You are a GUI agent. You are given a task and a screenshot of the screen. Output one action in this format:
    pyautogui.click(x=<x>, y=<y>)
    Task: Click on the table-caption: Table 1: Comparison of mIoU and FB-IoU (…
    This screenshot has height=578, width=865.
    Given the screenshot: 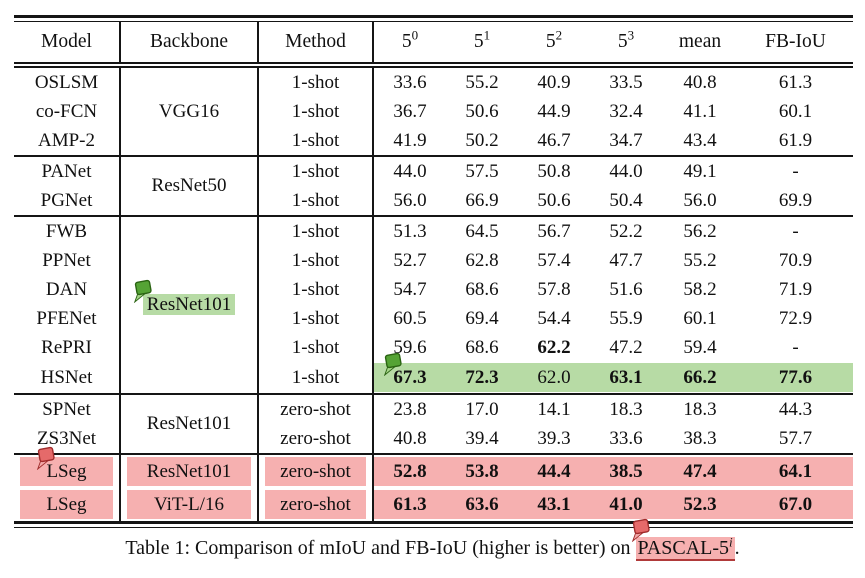 What is the action you would take?
    pyautogui.click(x=432, y=539)
    